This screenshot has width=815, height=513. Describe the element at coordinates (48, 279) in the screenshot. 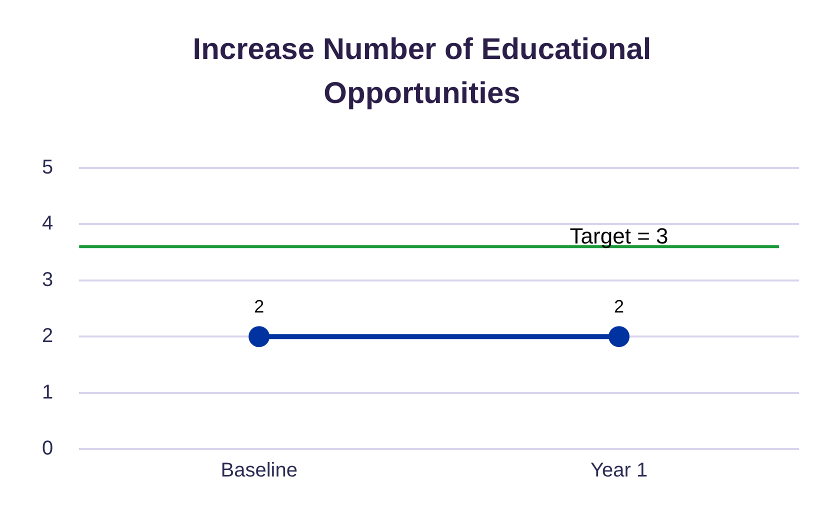

I see `y-tick-label: 3` at that location.